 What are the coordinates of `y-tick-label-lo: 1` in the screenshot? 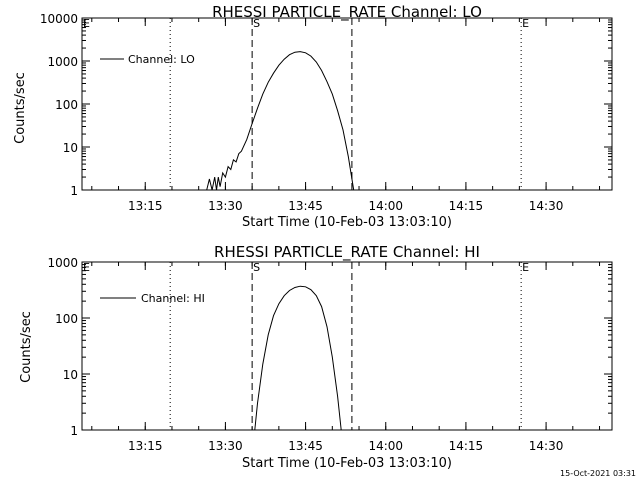 It's located at (74, 191).